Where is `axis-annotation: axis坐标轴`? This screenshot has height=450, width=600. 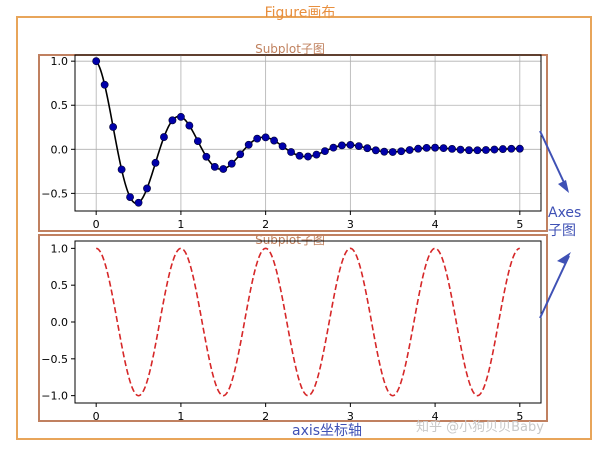
axis-annotation: axis坐标轴 is located at coordinates (327, 431).